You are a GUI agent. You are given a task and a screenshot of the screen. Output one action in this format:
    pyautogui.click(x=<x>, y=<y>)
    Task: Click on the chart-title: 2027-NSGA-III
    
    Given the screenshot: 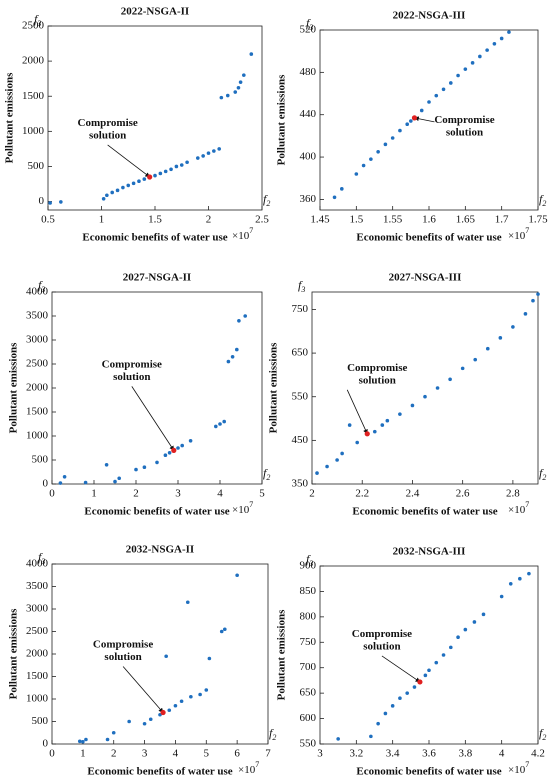 What is the action you would take?
    pyautogui.click(x=425, y=278)
    